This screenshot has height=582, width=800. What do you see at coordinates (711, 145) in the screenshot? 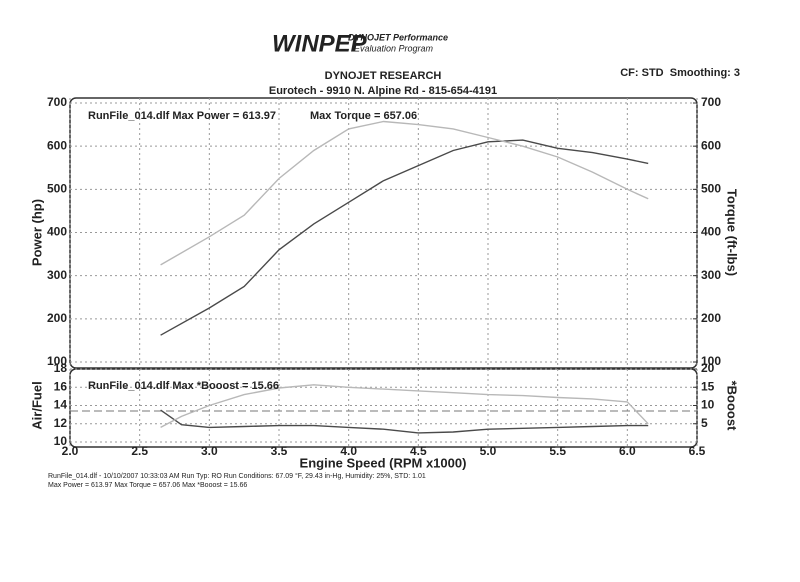
I see `y2-tick-label: 600` at bounding box center [711, 145].